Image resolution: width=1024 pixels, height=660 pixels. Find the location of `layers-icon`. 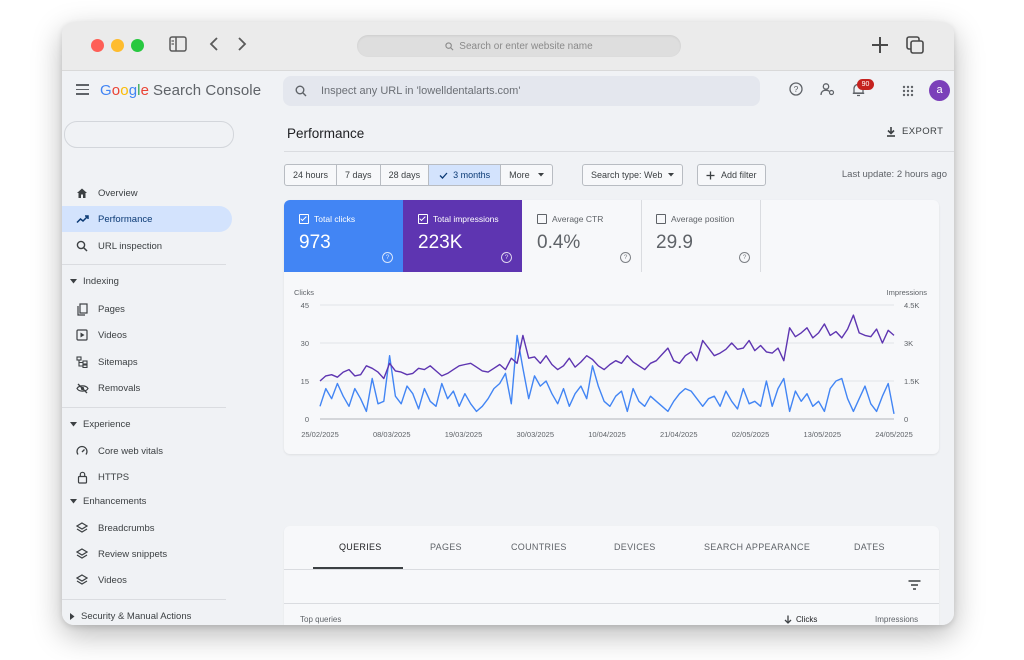

layers-icon is located at coordinates (82, 554).